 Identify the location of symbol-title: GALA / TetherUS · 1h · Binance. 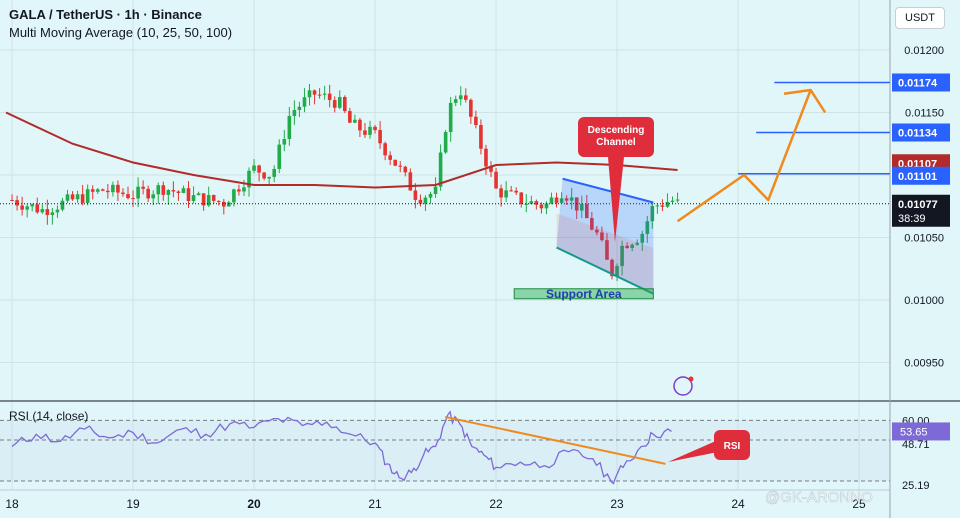
(105, 14).